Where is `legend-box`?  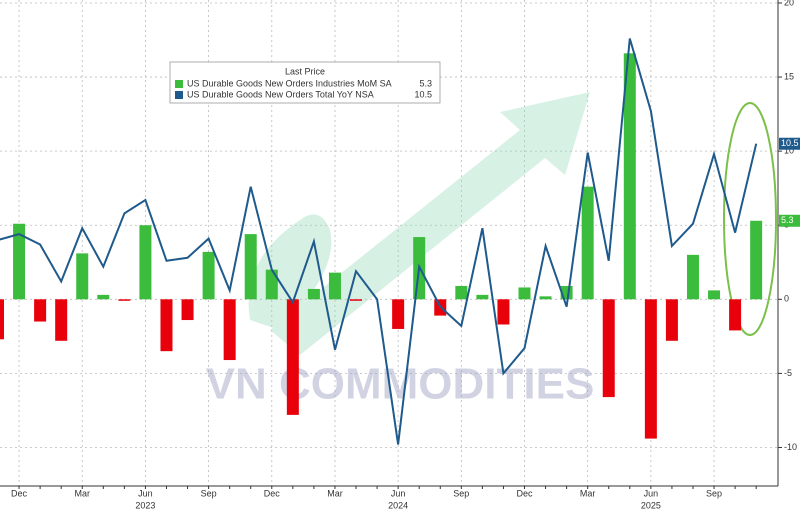 legend-box is located at coordinates (305, 82).